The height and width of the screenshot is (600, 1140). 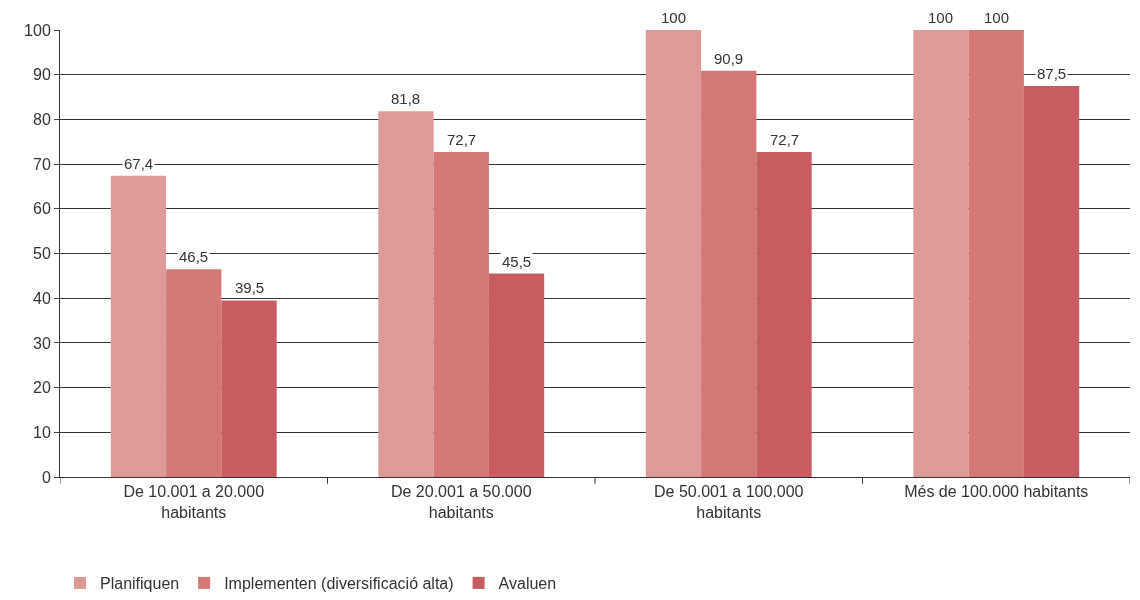 I want to click on x-tick-label: Més de 100.000 habitants, so click(x=996, y=492).